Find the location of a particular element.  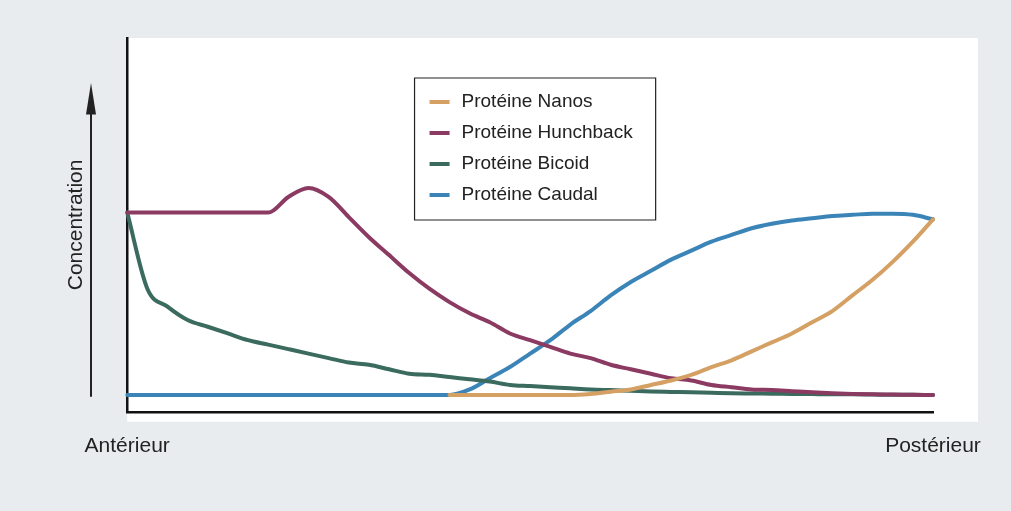

x-tick-label: Antérieur is located at coordinates (127, 445).